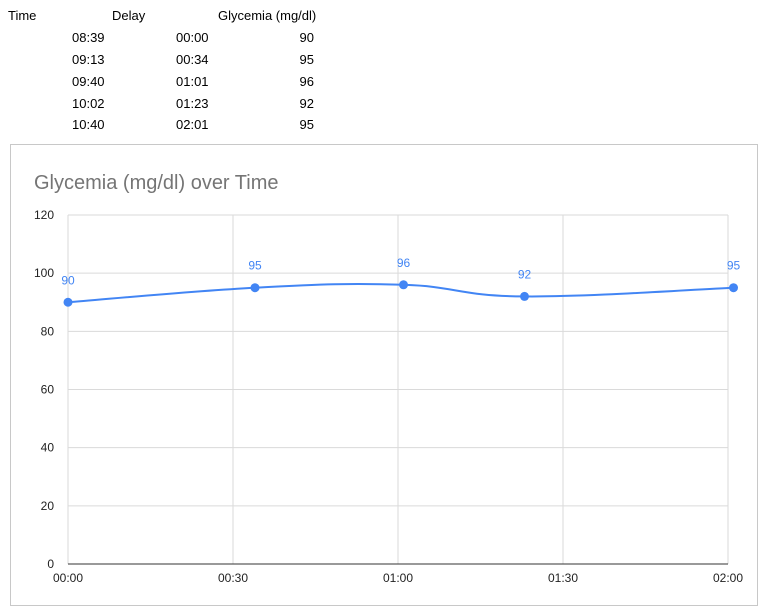 The image size is (765, 614). What do you see at coordinates (156, 183) in the screenshot?
I see `chart-title: Glycemia (mg/dl) over Time` at bounding box center [156, 183].